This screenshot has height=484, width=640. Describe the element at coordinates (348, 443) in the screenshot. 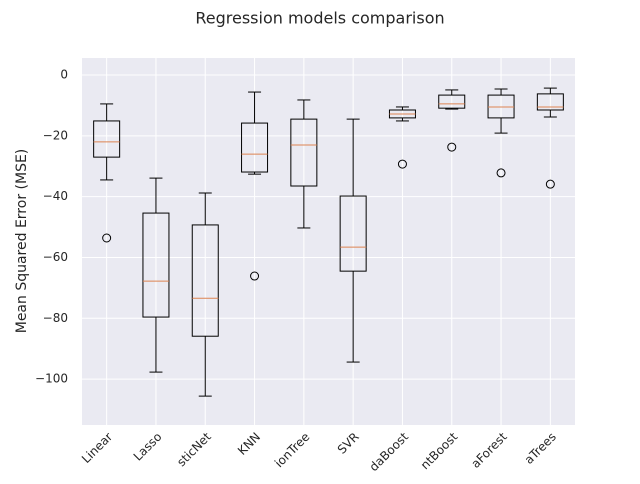

I see `x-tick-label: SVR` at that location.